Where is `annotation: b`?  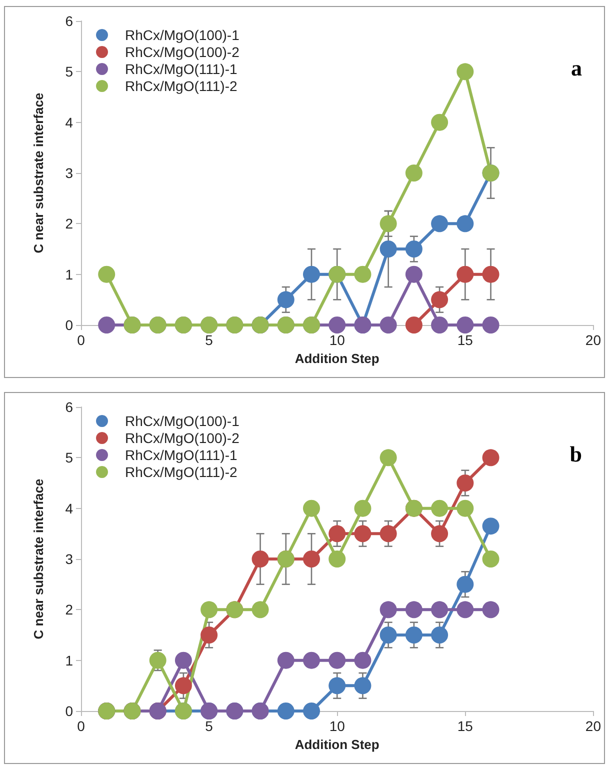
annotation: b is located at coordinates (576, 454).